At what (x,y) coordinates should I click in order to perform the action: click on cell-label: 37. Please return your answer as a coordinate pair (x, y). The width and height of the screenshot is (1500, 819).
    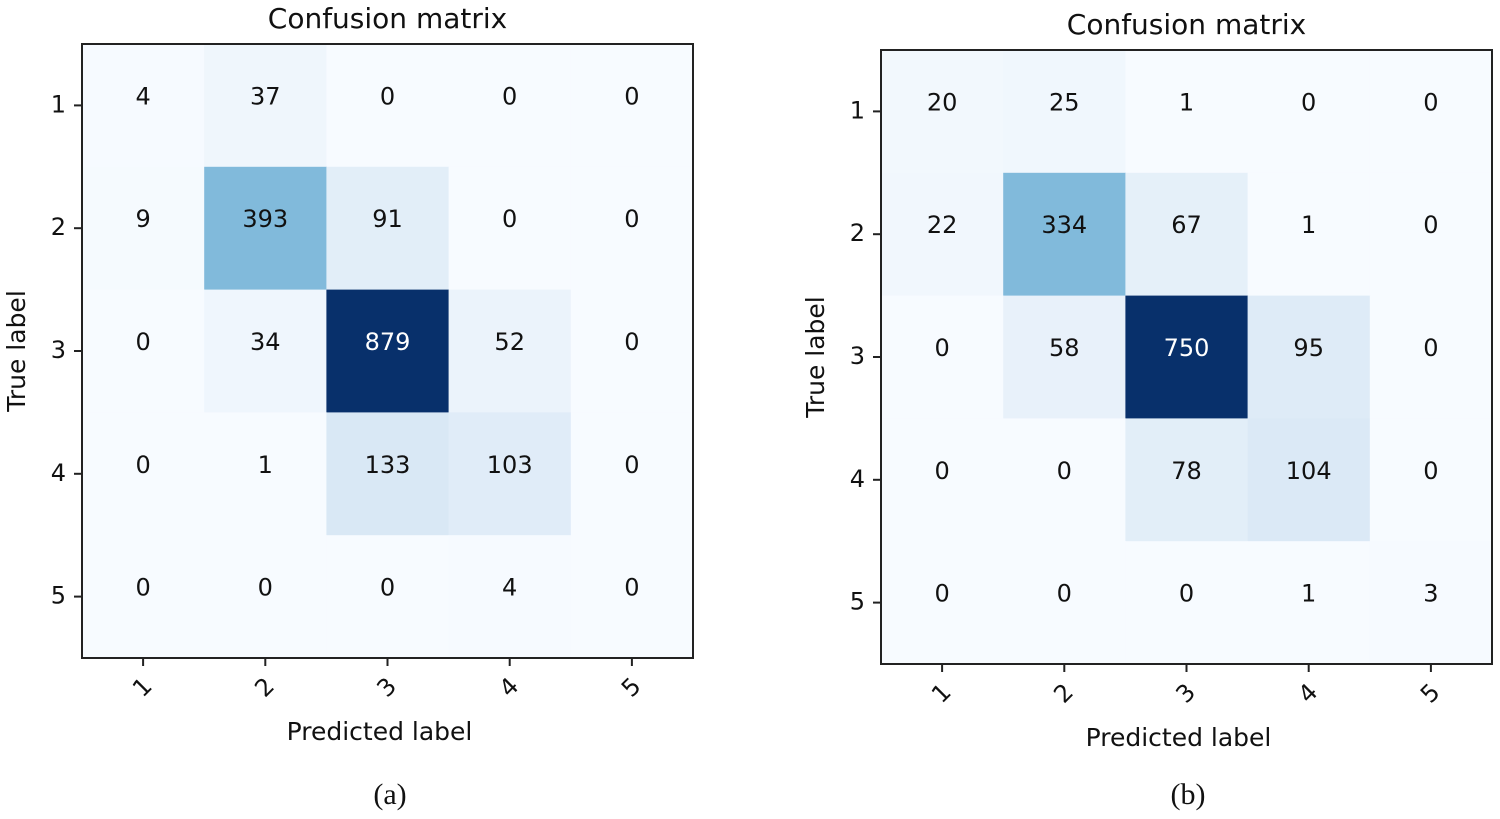
    Looking at the image, I should click on (265, 96).